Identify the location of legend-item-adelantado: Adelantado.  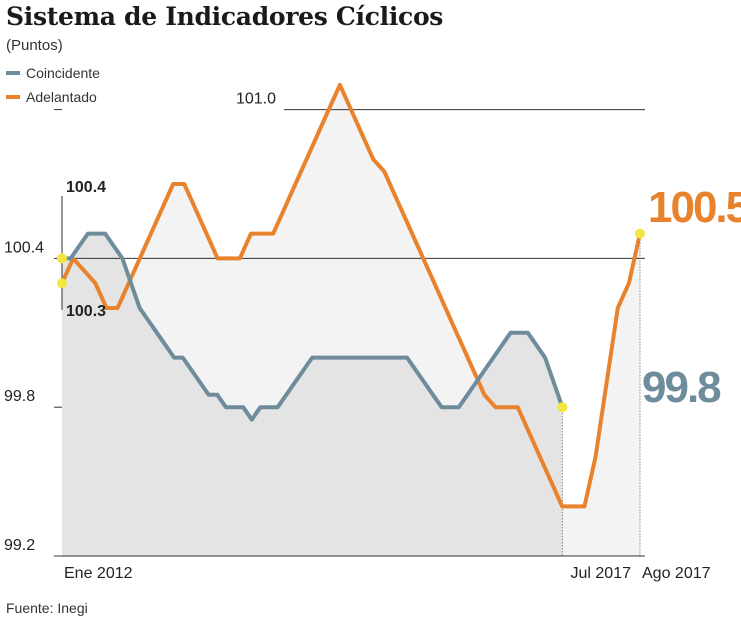
(51, 97).